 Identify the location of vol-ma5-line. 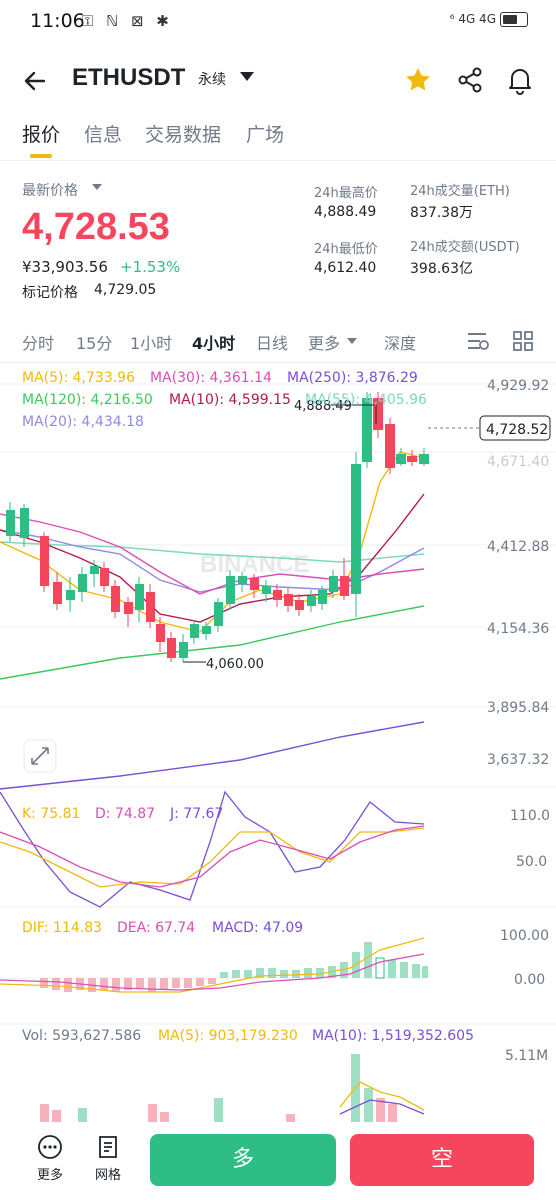
(382, 1096).